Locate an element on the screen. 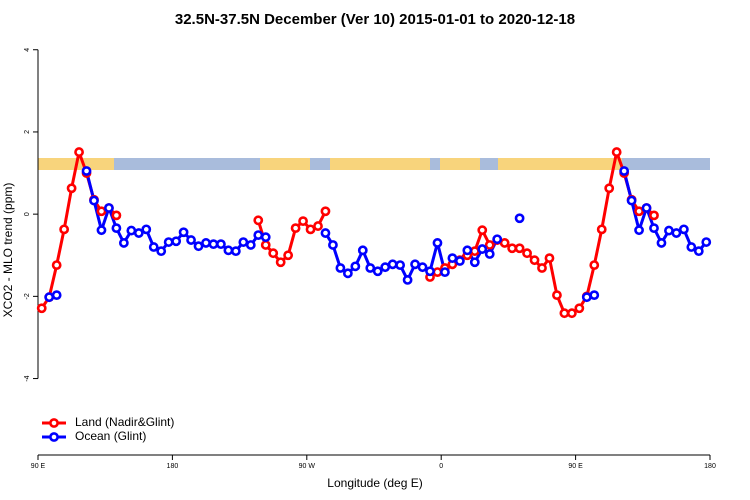 The height and width of the screenshot is (500, 750). x-tick-label: 180 is located at coordinates (710, 466).